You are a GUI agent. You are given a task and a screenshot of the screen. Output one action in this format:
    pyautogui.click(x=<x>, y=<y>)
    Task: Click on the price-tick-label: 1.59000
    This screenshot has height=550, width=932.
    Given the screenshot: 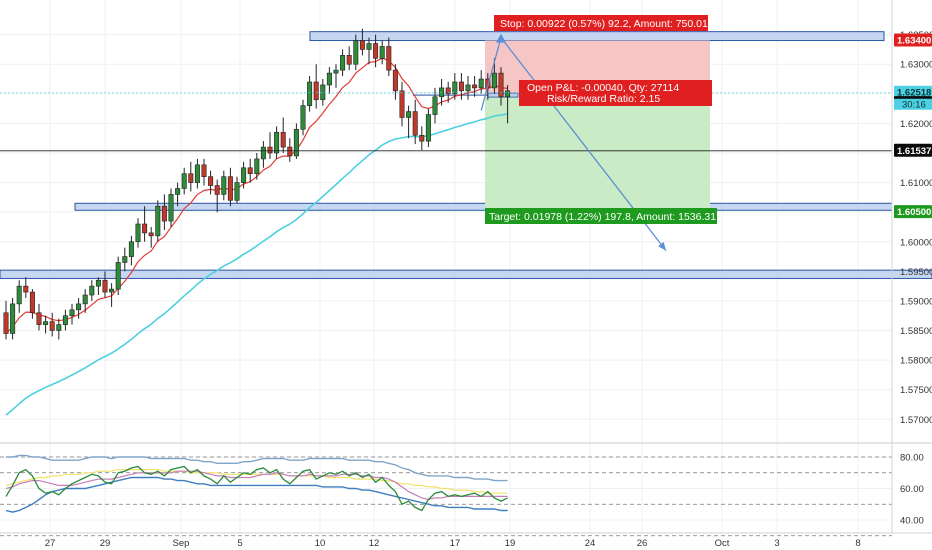 What is the action you would take?
    pyautogui.click(x=916, y=301)
    